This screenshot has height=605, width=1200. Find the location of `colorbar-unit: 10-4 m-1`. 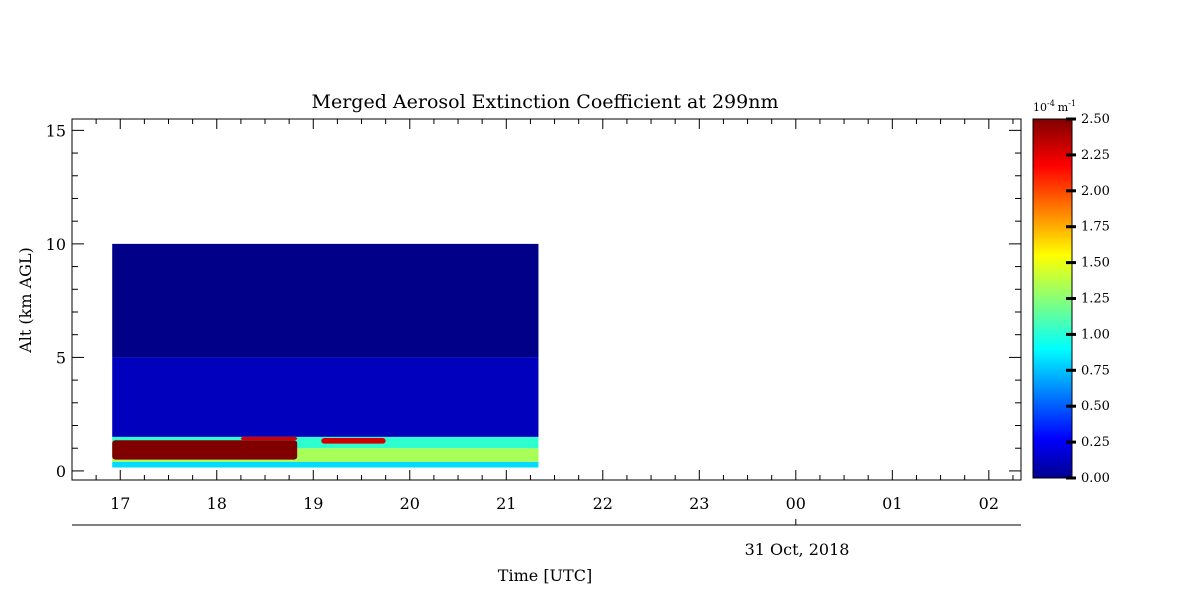

colorbar-unit: 10-4 m-1 is located at coordinates (1054, 106).